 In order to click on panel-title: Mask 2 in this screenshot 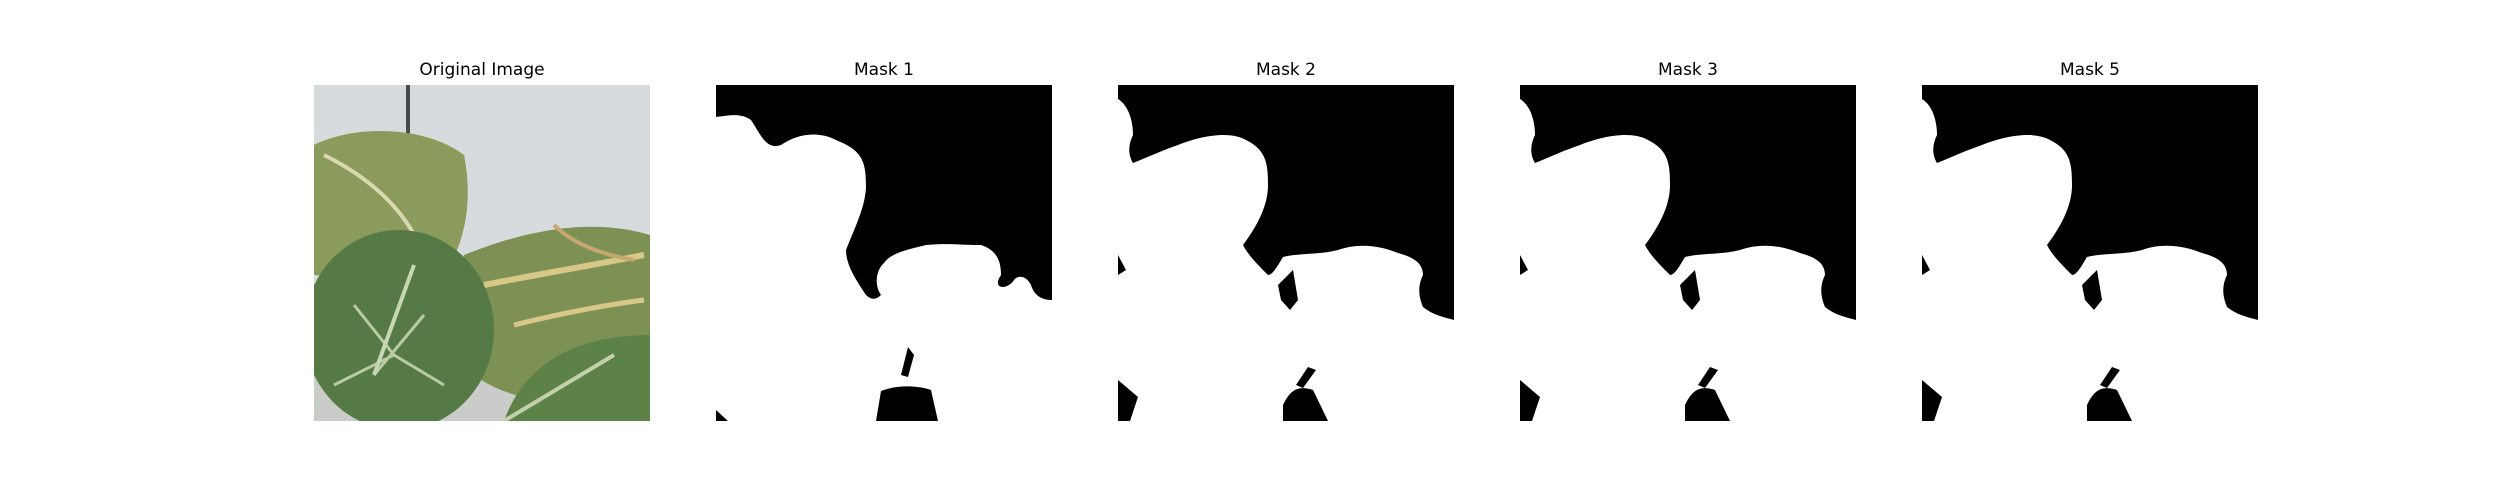, I will do `click(1286, 70)`.